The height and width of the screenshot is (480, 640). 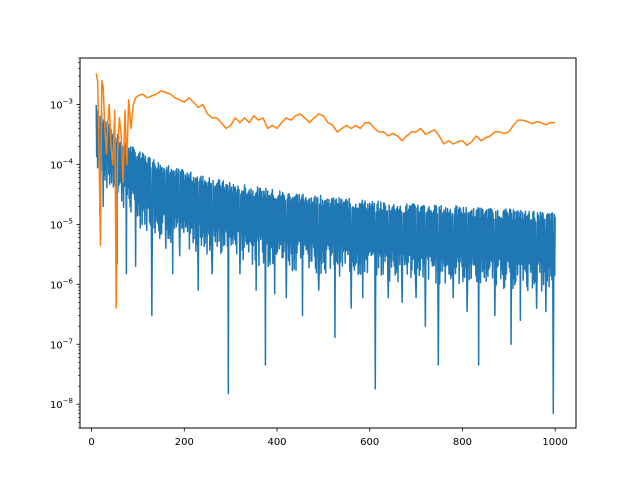 I want to click on y-tick-label: 10⁻⁸, so click(x=61, y=404).